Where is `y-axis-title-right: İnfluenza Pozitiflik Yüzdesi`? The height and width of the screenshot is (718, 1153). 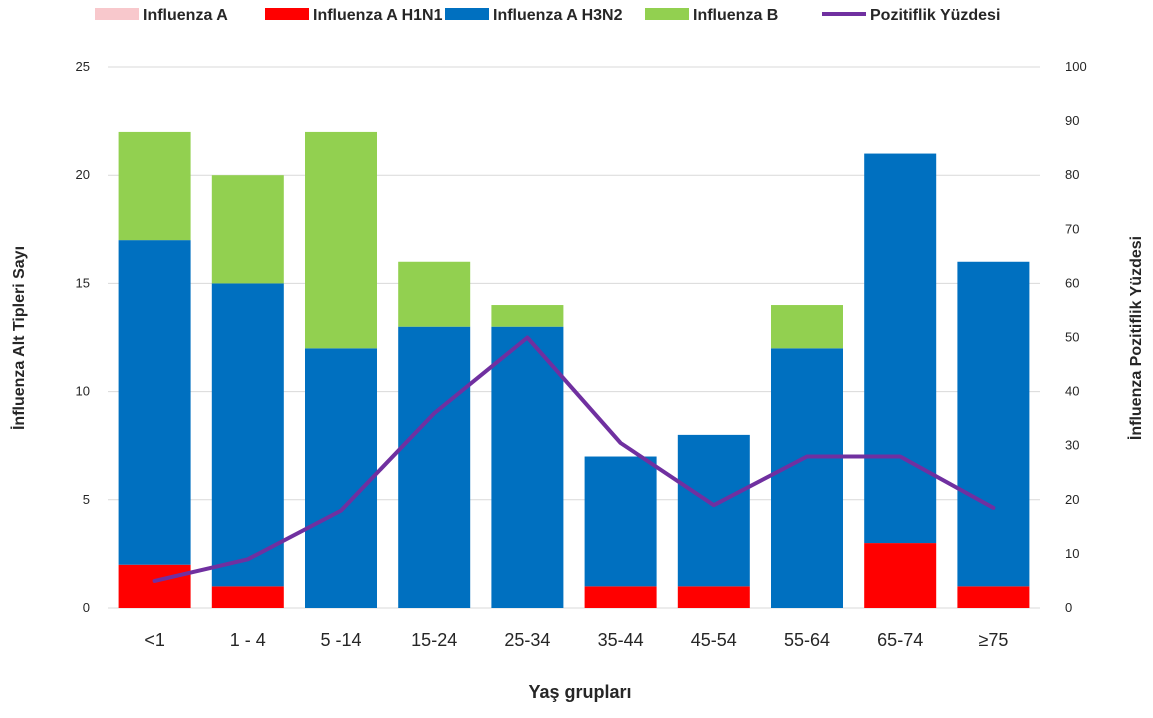 y-axis-title-right: İnfluenza Pozitiflik Yüzdesi is located at coordinates (1136, 338).